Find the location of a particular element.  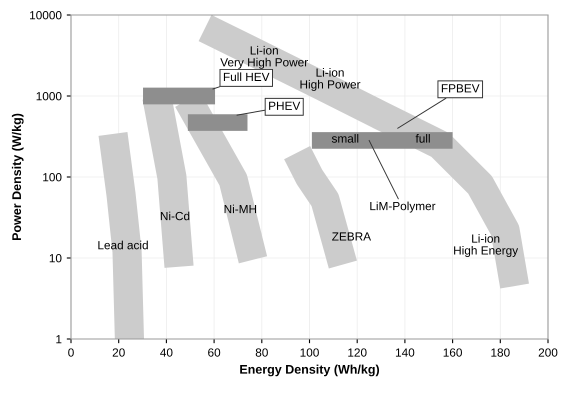

x-tick-label: 180 is located at coordinates (500, 352).